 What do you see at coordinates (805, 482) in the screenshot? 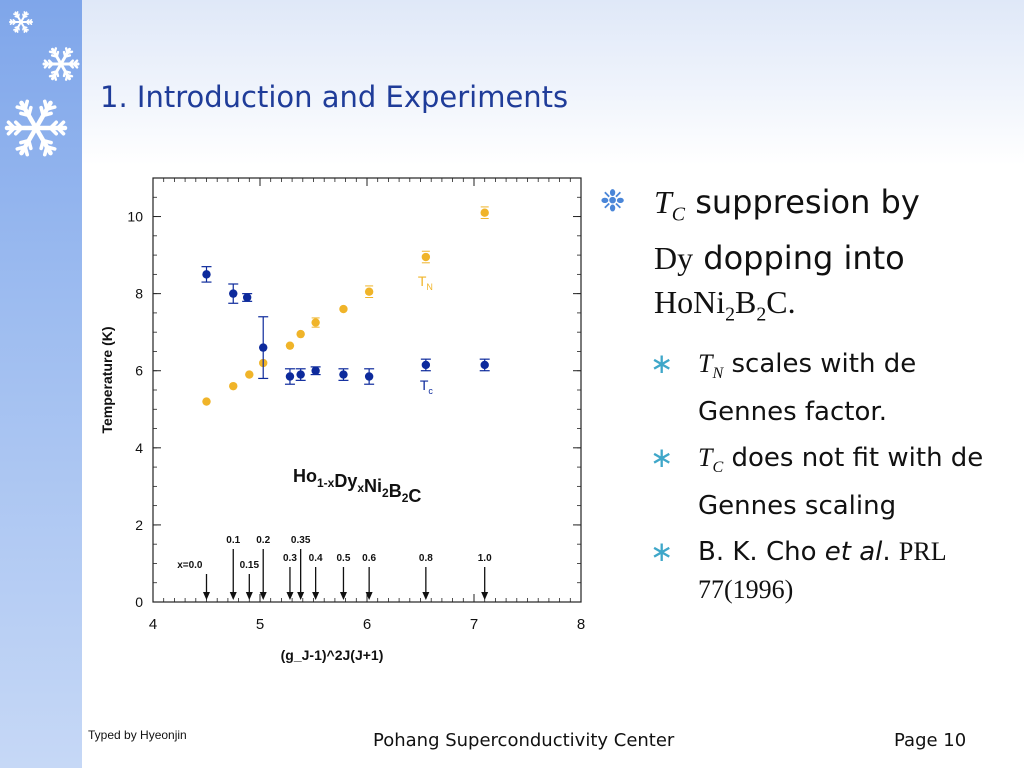
I see `bullet-item-tc: ∗ TC does not fit with de Gennes scaling` at bounding box center [805, 482].